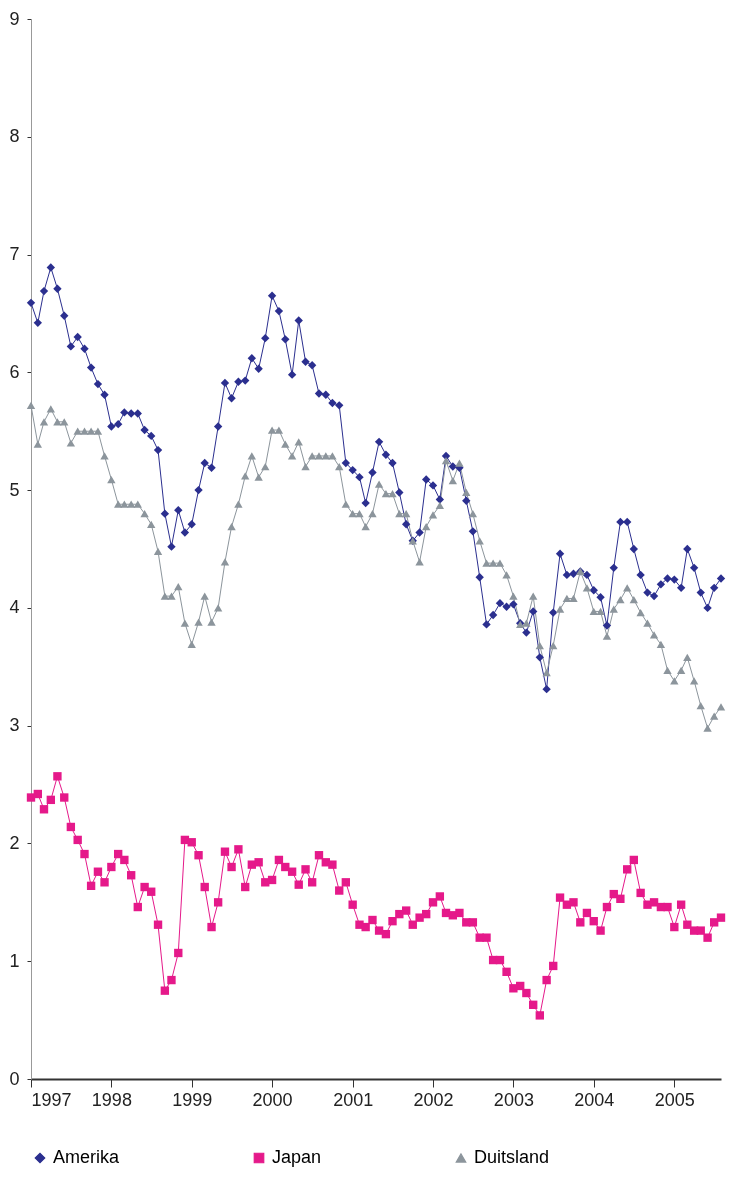  What do you see at coordinates (272, 1099) in the screenshot?
I see `x-tick-label: 2000` at bounding box center [272, 1099].